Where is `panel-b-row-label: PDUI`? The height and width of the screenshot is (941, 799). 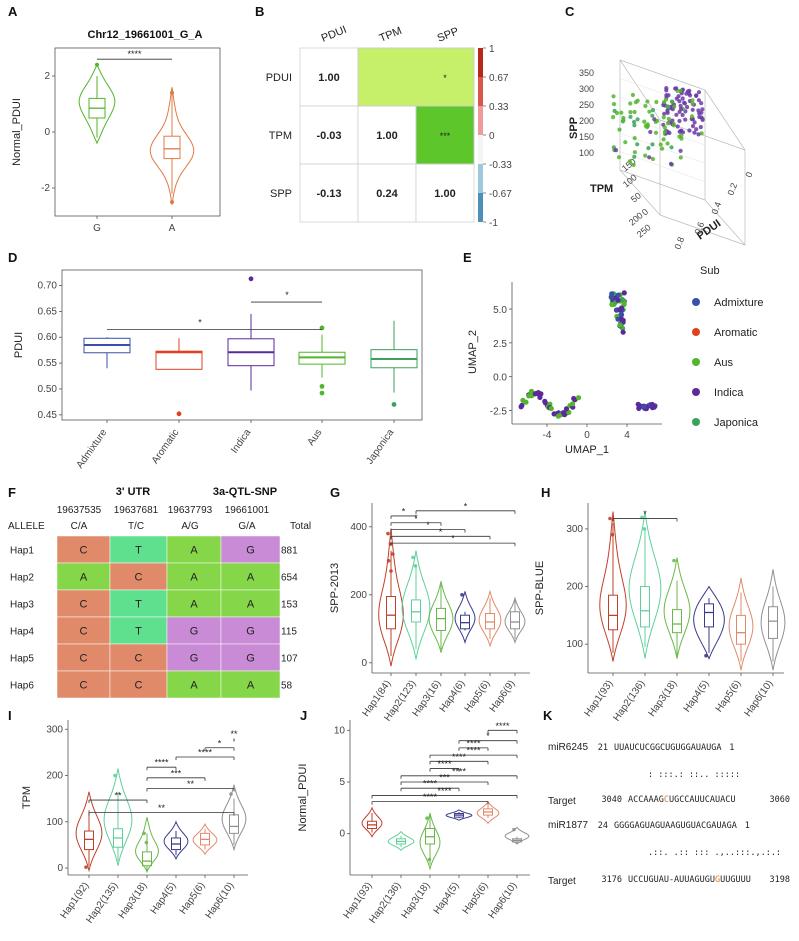 panel-b-row-label: PDUI is located at coordinates (279, 78).